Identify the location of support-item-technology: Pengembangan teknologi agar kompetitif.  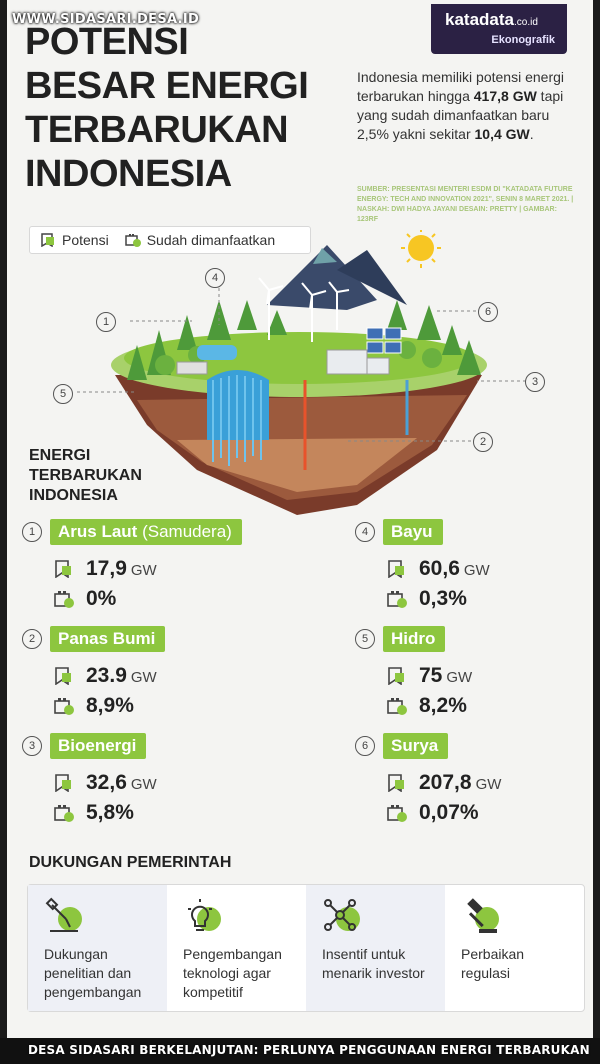
(236, 948).